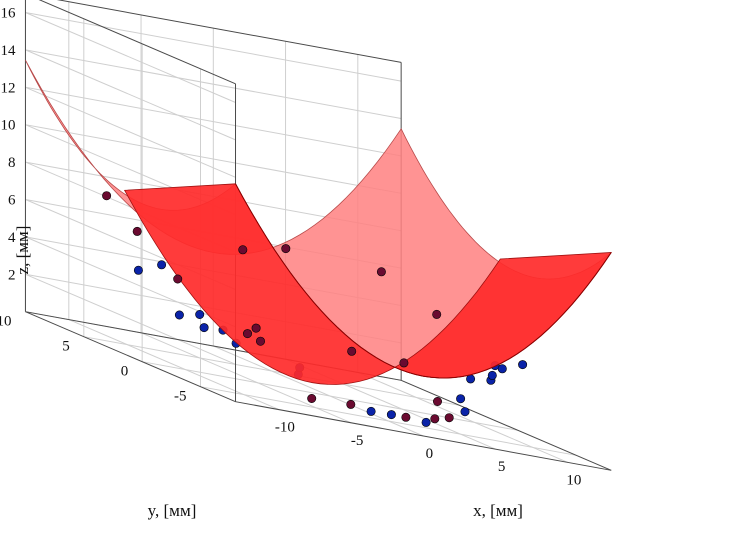  What do you see at coordinates (12, 275) in the screenshot?
I see `z-tick-label: 2` at bounding box center [12, 275].